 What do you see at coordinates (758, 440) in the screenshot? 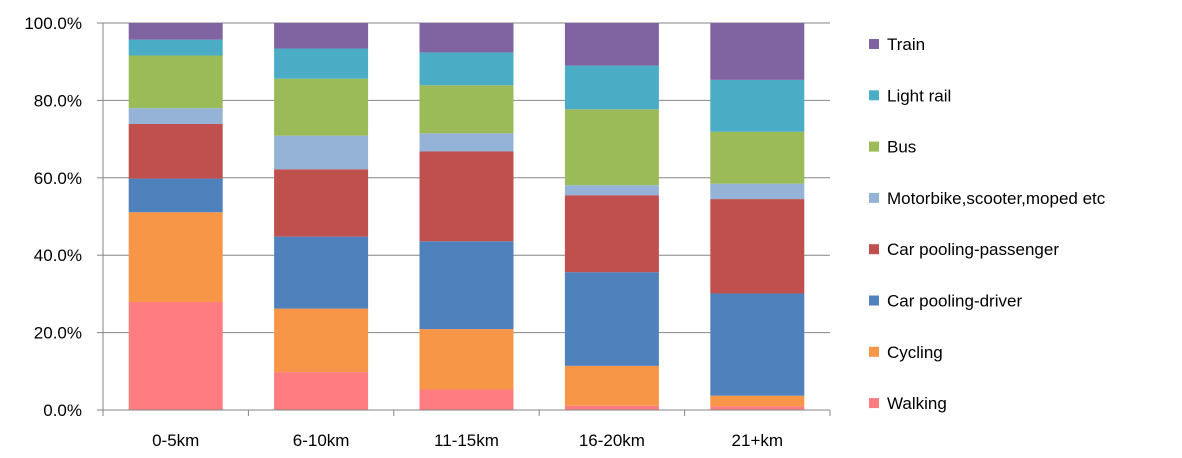
I see `x-tick-label: 21+km` at bounding box center [758, 440].